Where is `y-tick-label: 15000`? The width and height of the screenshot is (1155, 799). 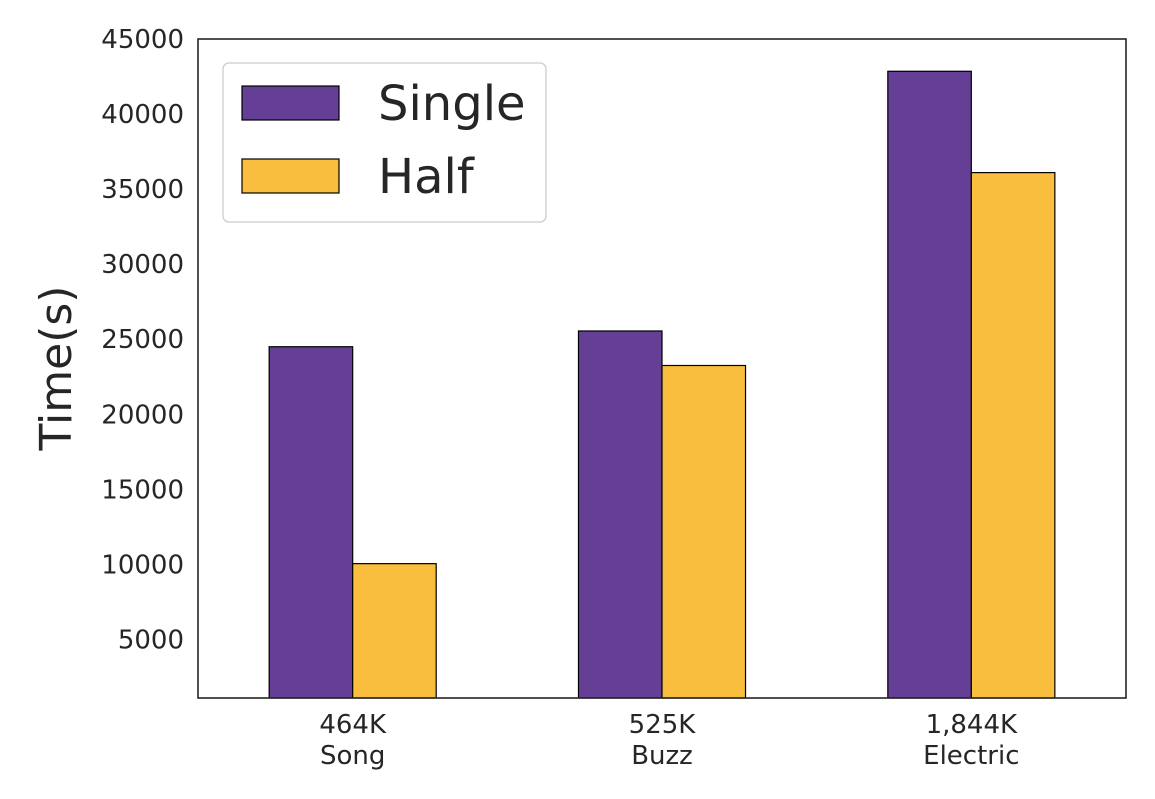
y-tick-label: 15000 is located at coordinates (142, 490).